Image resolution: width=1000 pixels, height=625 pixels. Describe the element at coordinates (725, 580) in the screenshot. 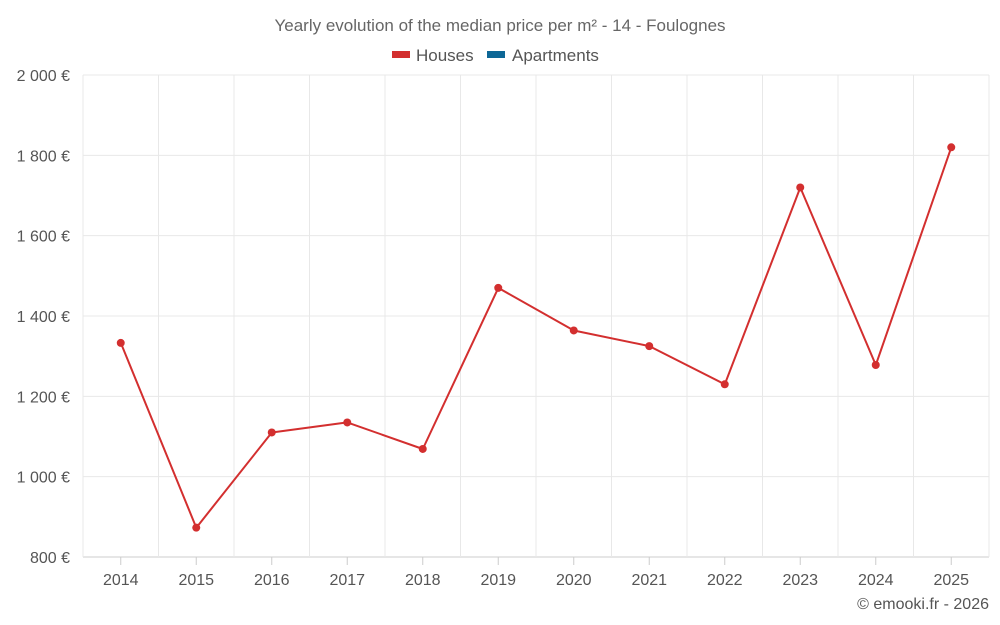

I see `x-tick-label: 2022` at that location.